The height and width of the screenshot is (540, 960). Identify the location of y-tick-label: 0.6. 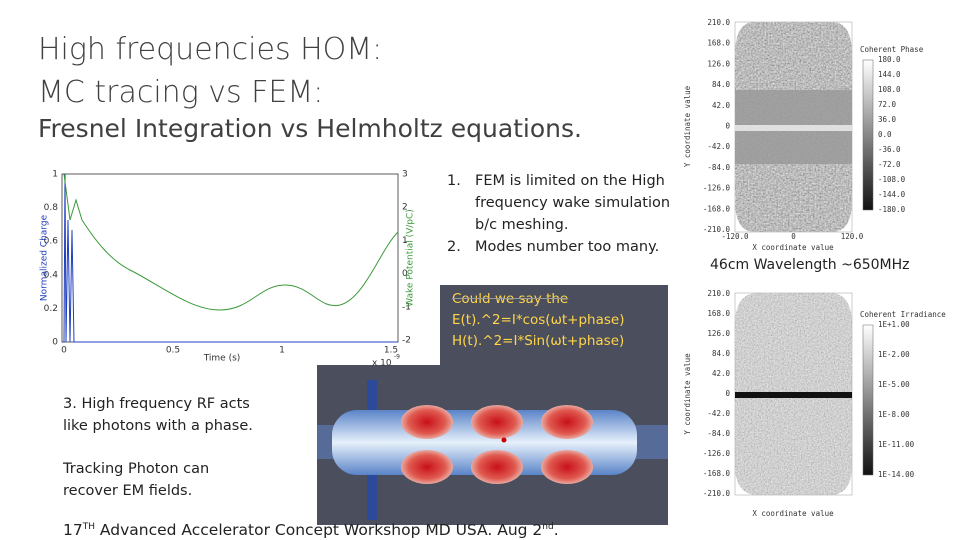
(51, 242).